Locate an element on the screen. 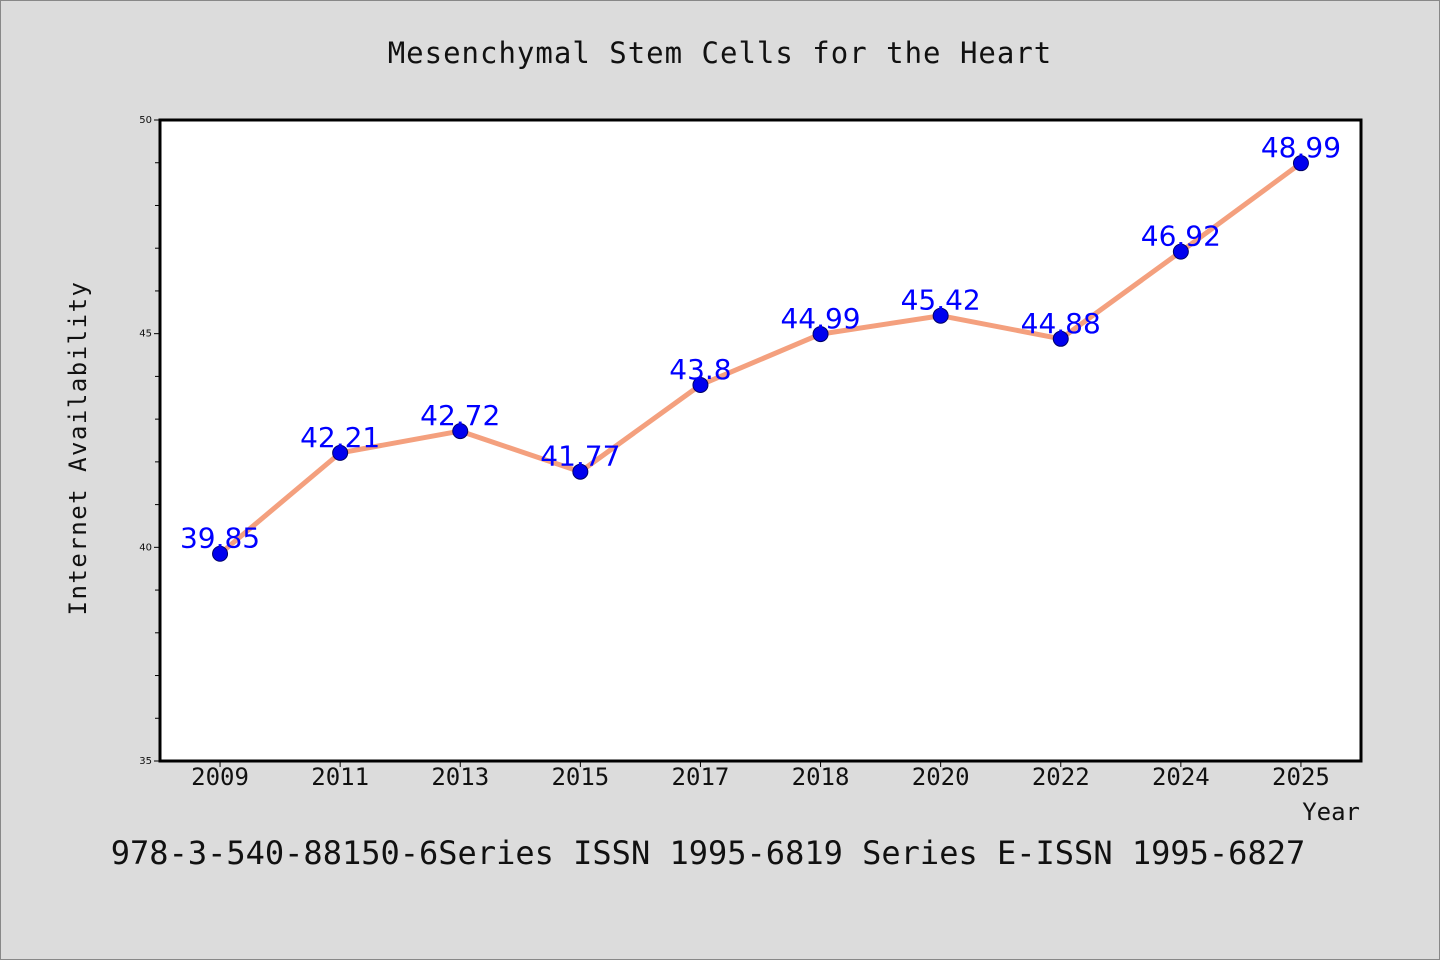 Image resolution: width=1440 pixels, height=960 pixels. y-axis-label: Internet Availability is located at coordinates (78, 448).